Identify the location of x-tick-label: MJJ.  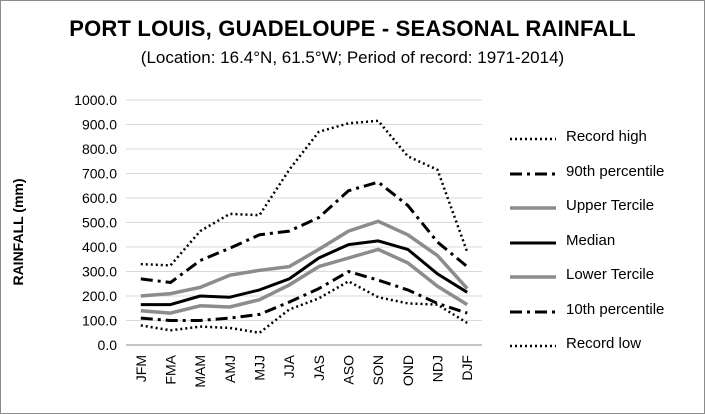
(260, 368).